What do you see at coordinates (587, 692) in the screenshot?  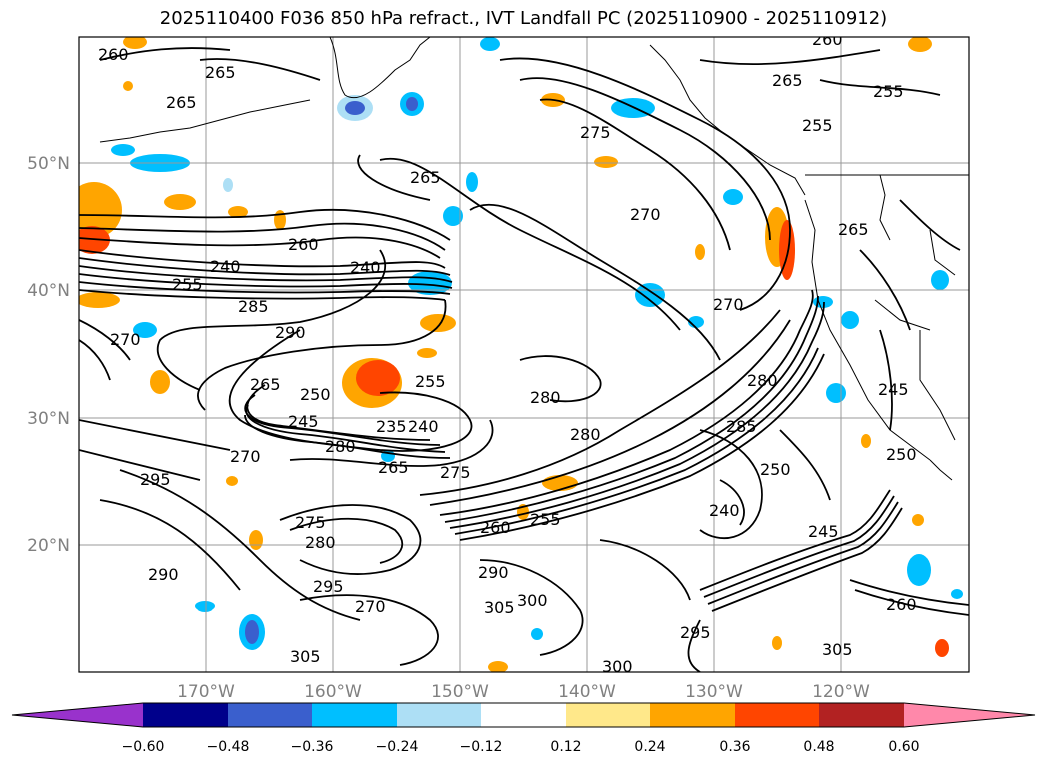 I see `lon-tick-label: 140°W` at bounding box center [587, 692].